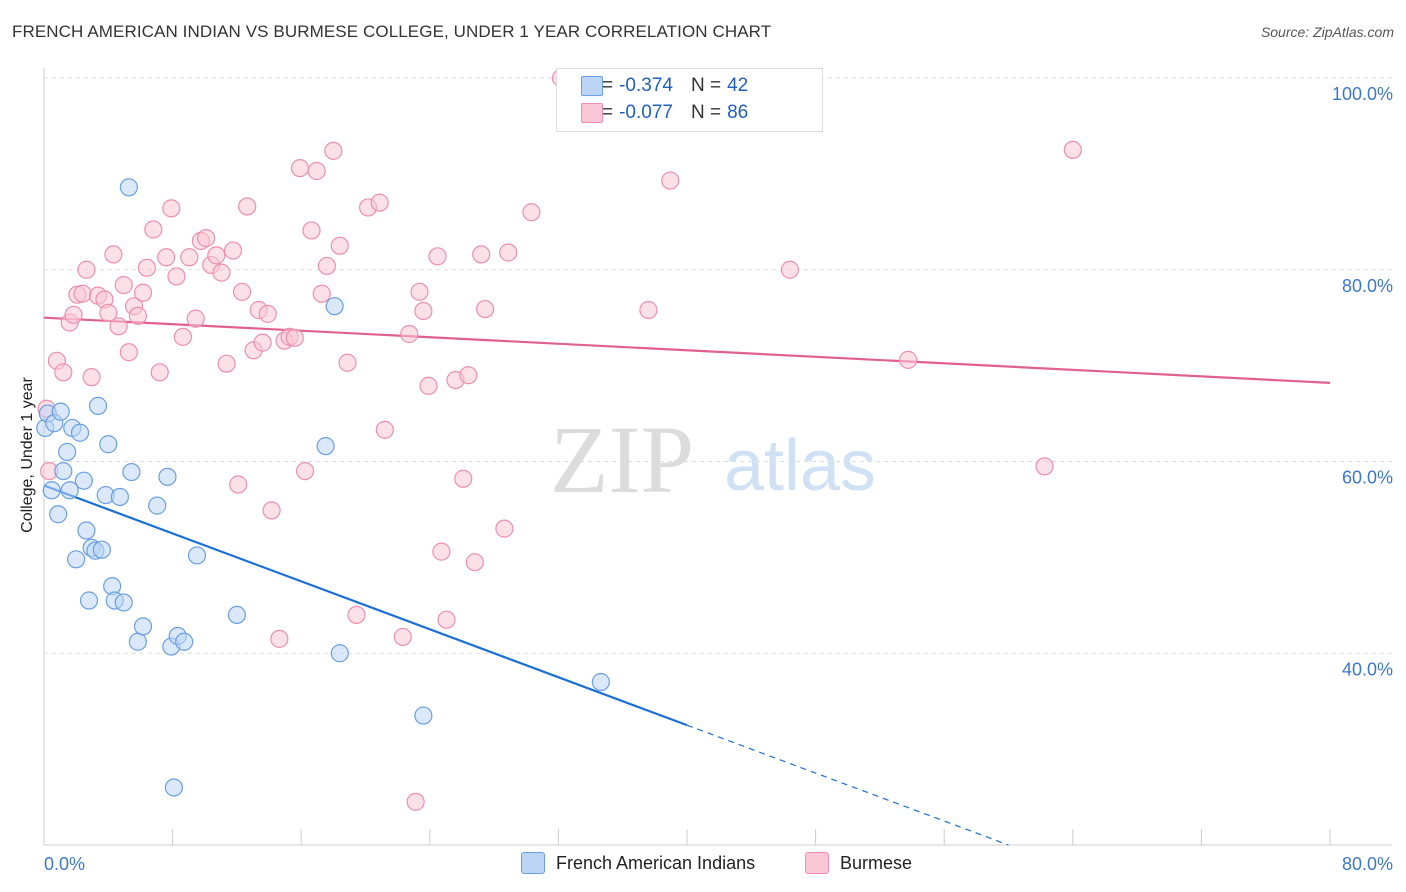 This screenshot has width=1406, height=892. What do you see at coordinates (1367, 864) in the screenshot?
I see `x-tick-label-max: 80.0%` at bounding box center [1367, 864].